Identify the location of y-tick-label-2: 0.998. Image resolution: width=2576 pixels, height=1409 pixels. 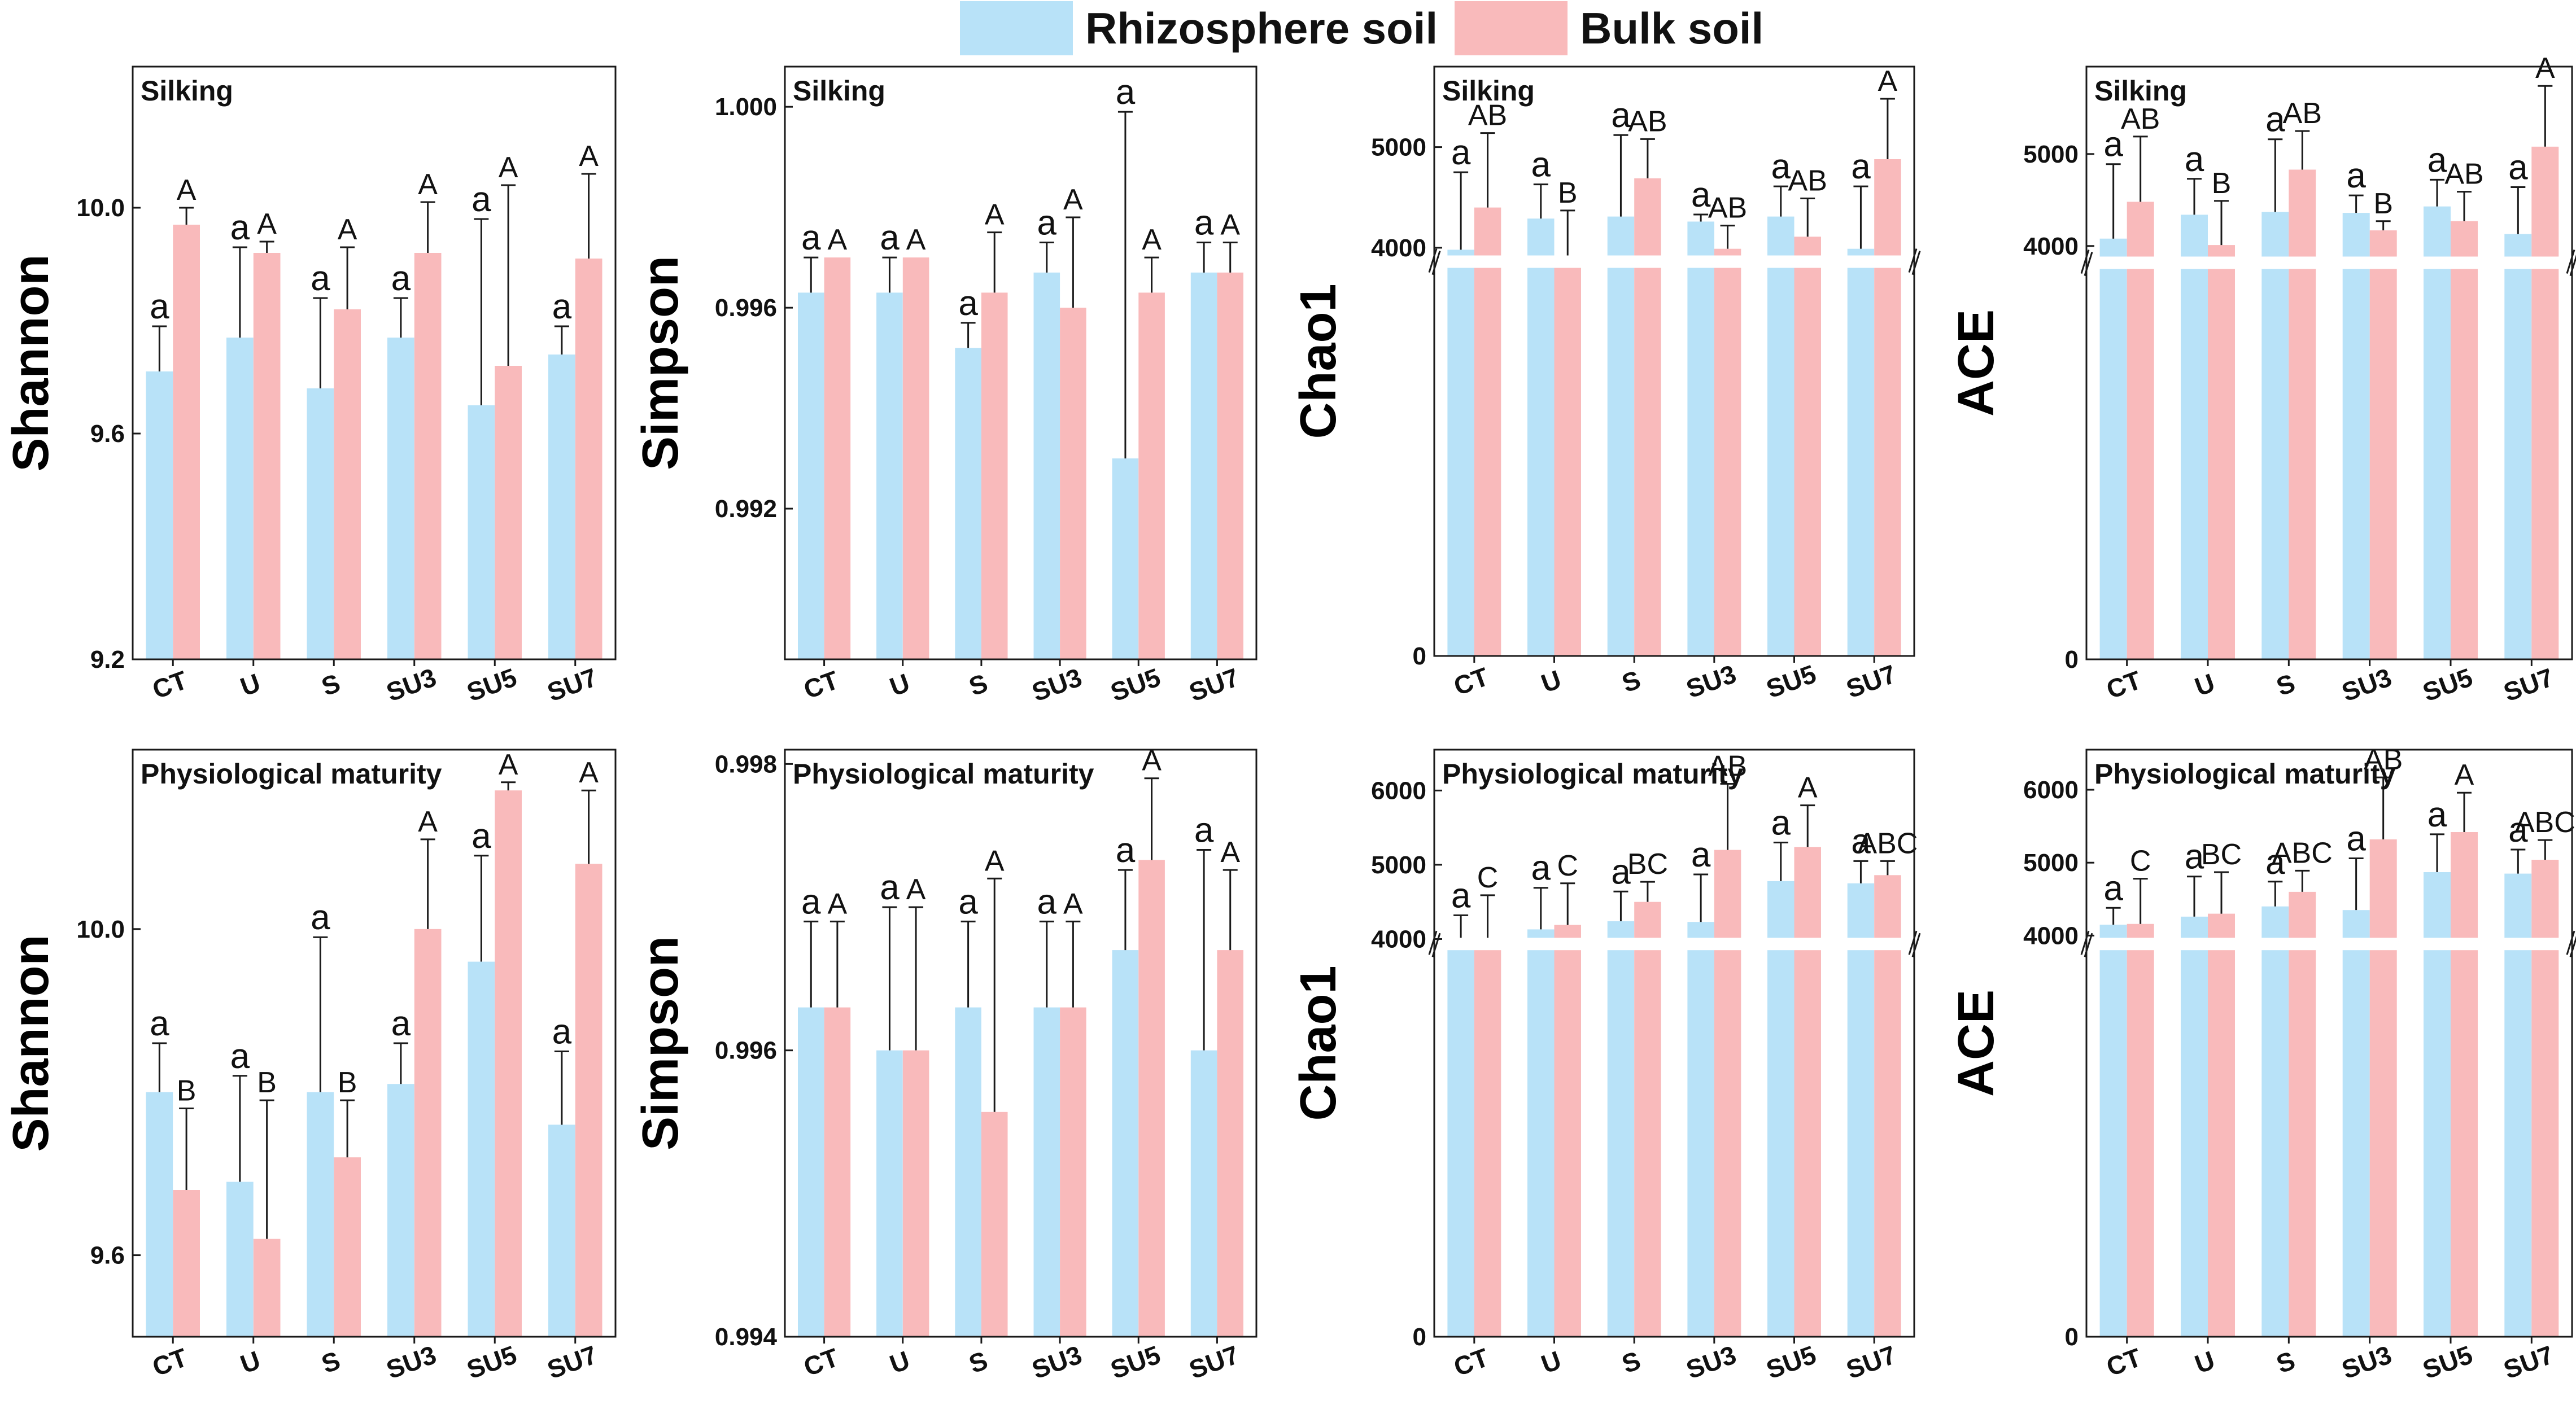
(746, 764).